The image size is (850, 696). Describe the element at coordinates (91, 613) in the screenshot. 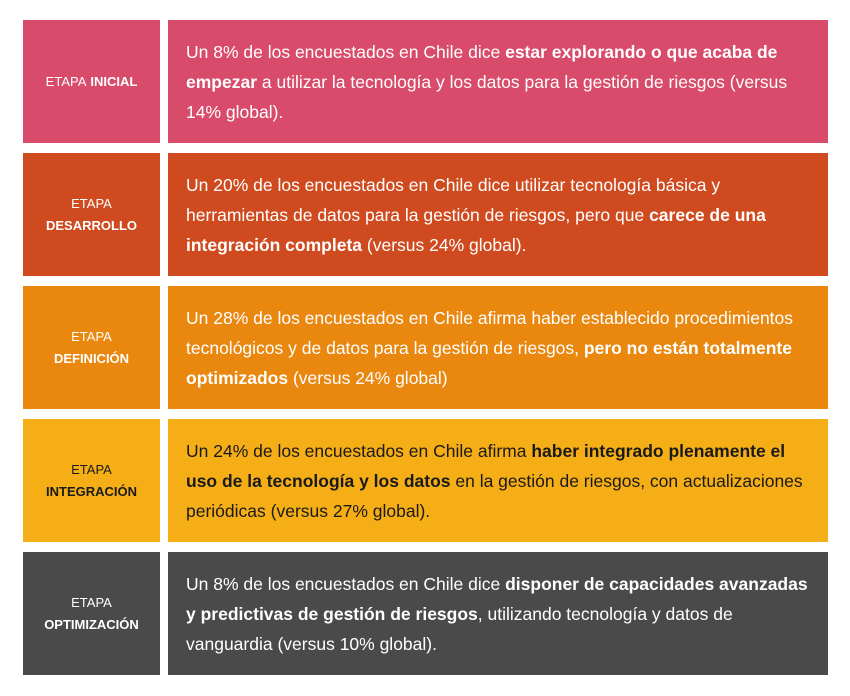

I see `stage-label: ETAPA OPTIMIZACIÓN` at that location.